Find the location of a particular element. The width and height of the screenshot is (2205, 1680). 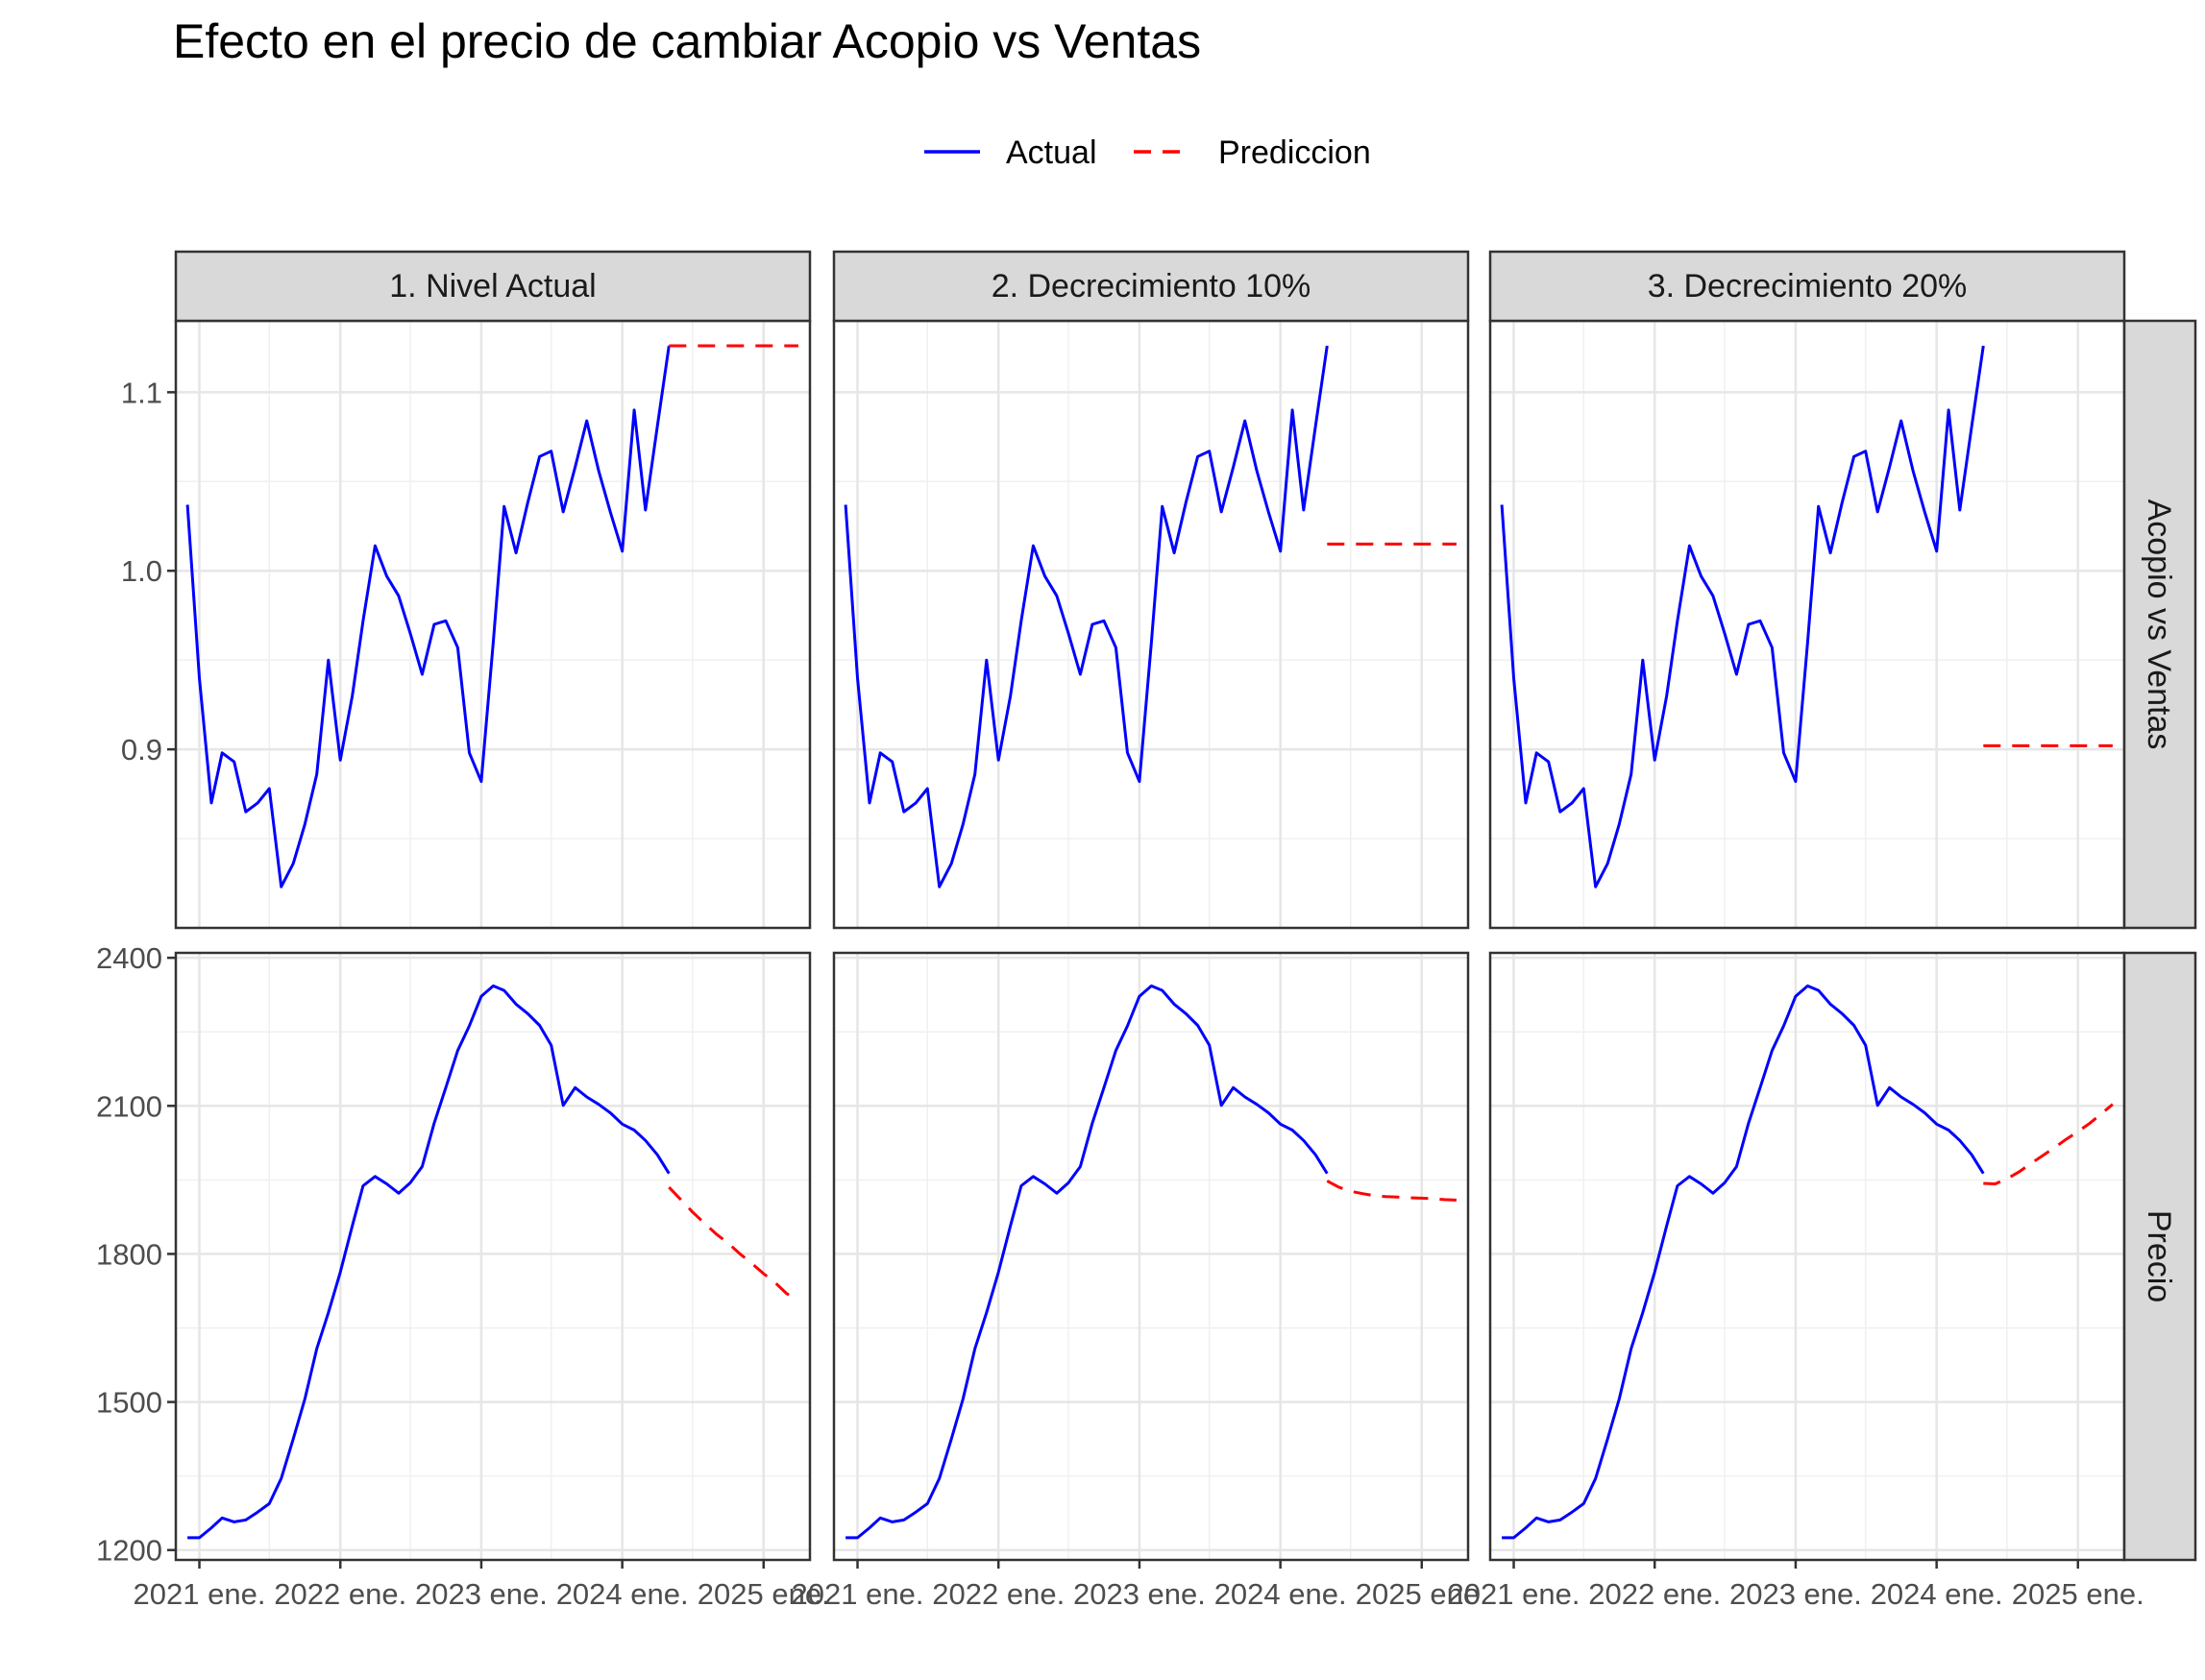

row-strip-label-acopio-vs-ventas: Acopio vs Ventas is located at coordinates (2159, 625).